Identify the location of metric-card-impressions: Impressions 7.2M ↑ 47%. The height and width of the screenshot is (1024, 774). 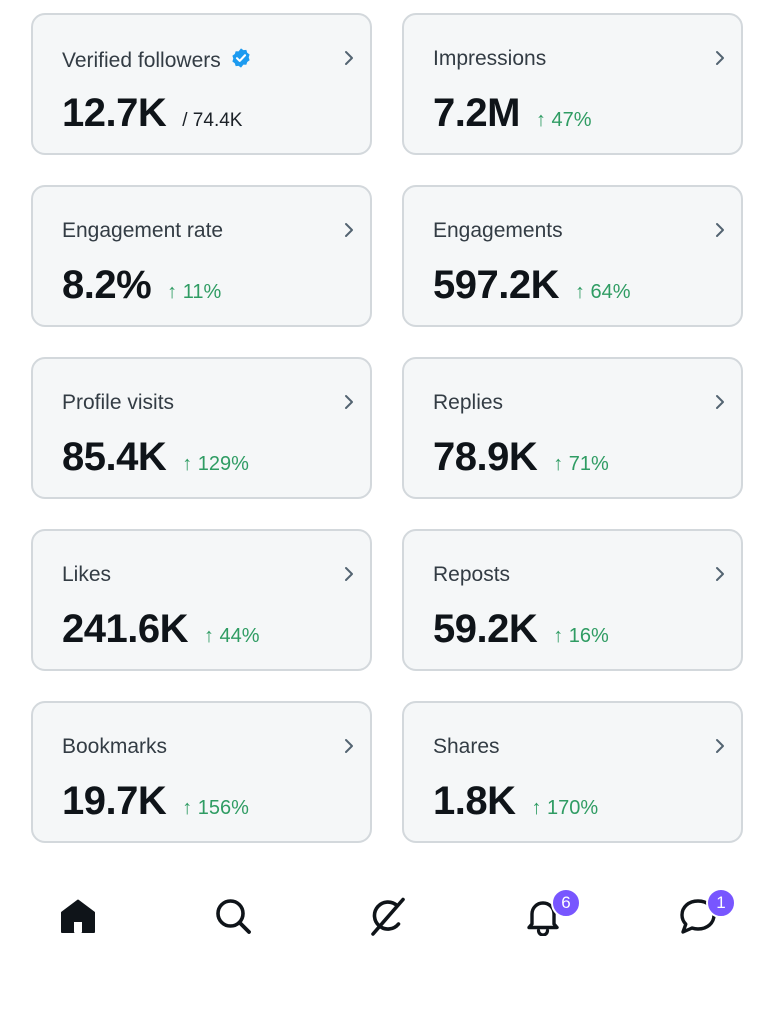
(572, 84).